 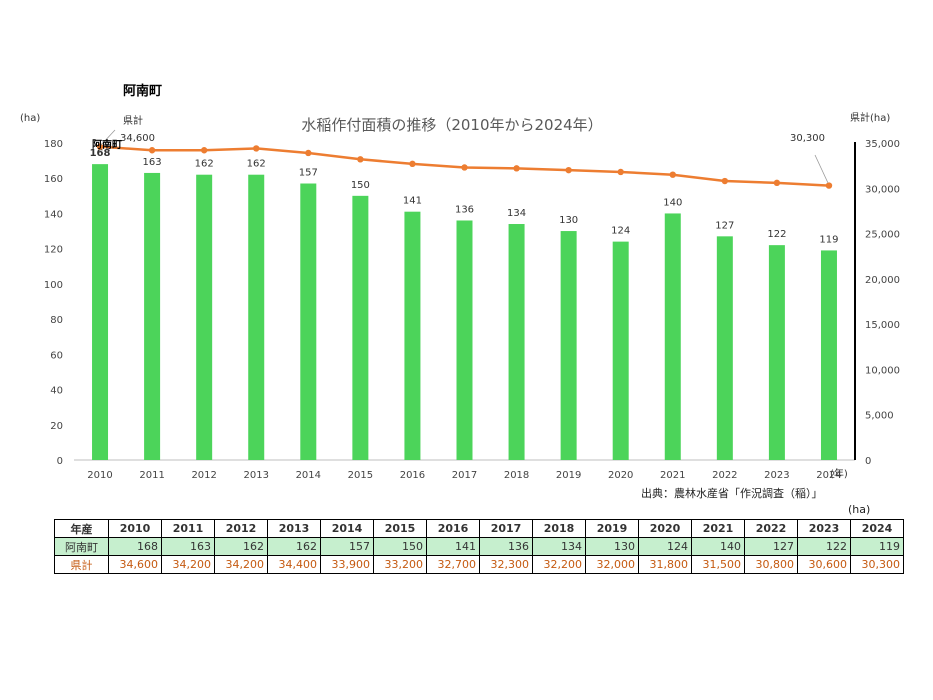 What do you see at coordinates (516, 213) in the screenshot?
I see `bar-value-label: 134` at bounding box center [516, 213].